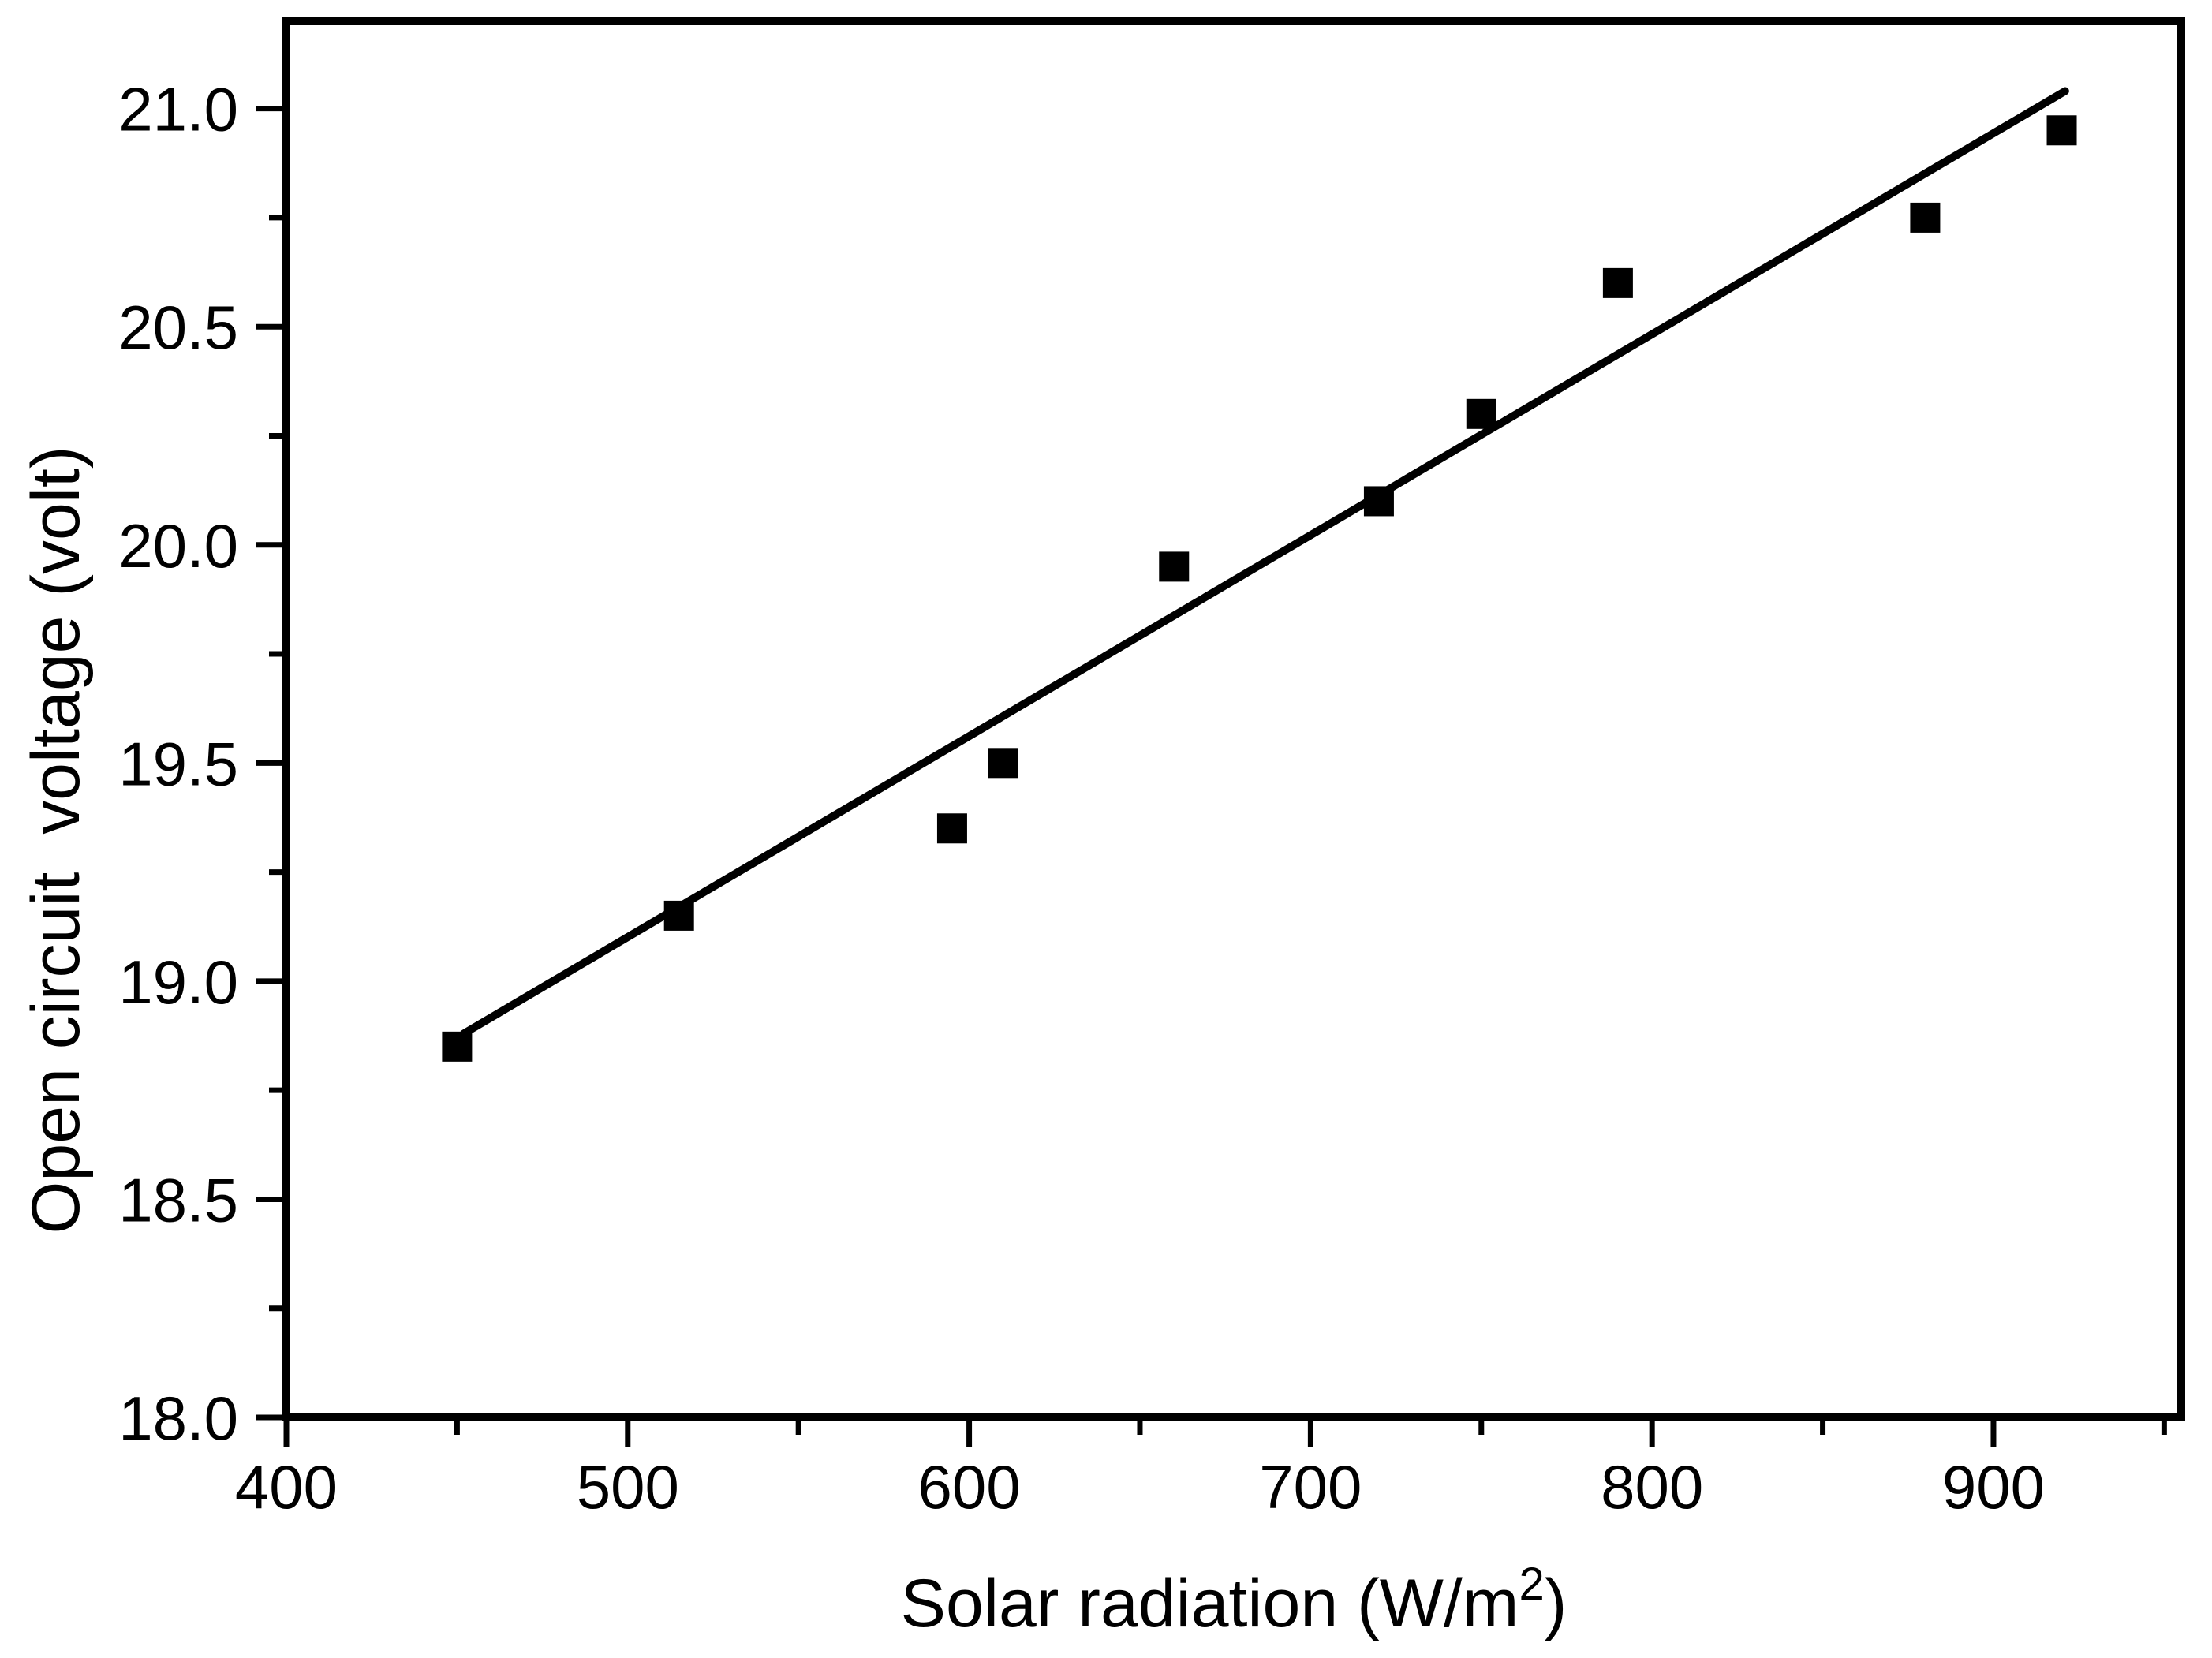  Describe the element at coordinates (178, 763) in the screenshot. I see `y-tick-label: 19.5` at that location.